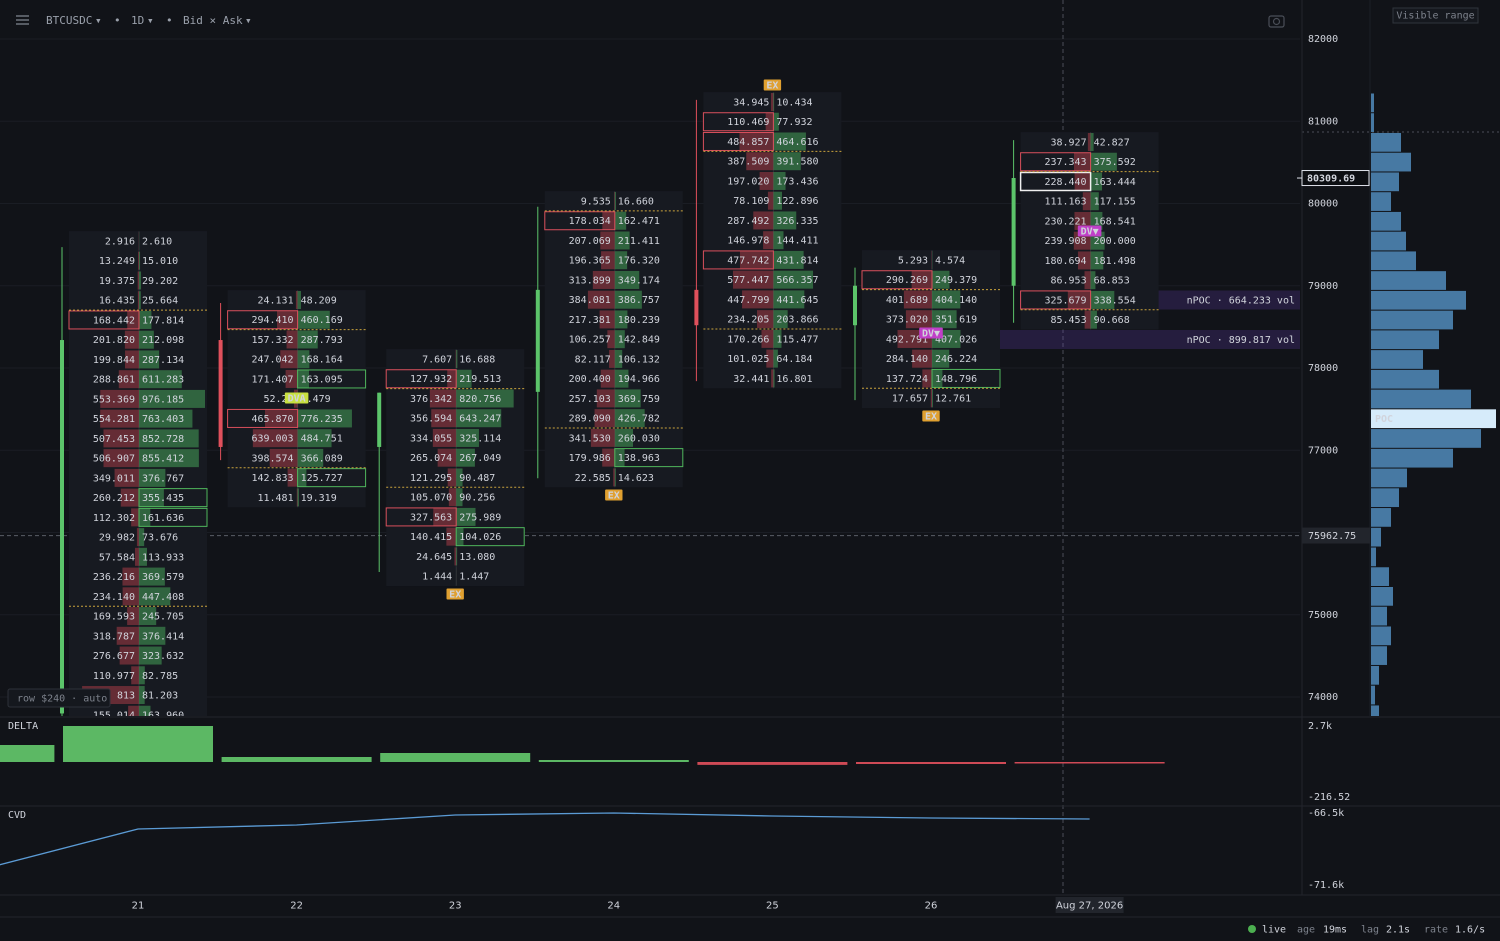 The image size is (1500, 941). I want to click on bid-volume: 356.594, so click(431, 419).